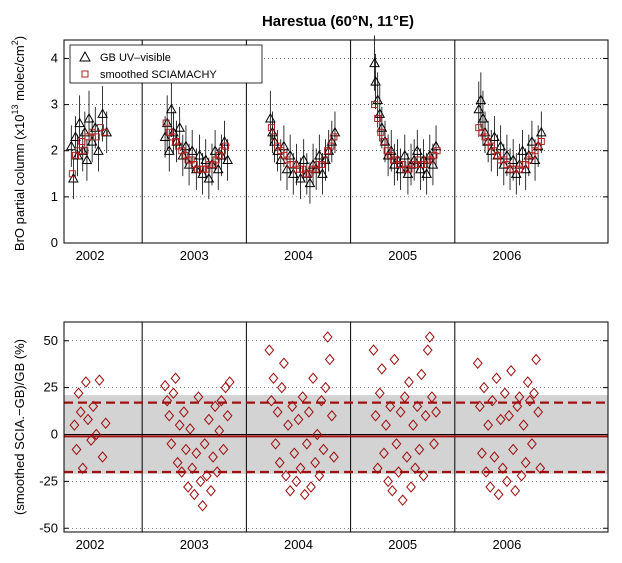  Describe the element at coordinates (158, 75) in the screenshot. I see `legend-scia-label: smoothed SCIAMACHY` at that location.